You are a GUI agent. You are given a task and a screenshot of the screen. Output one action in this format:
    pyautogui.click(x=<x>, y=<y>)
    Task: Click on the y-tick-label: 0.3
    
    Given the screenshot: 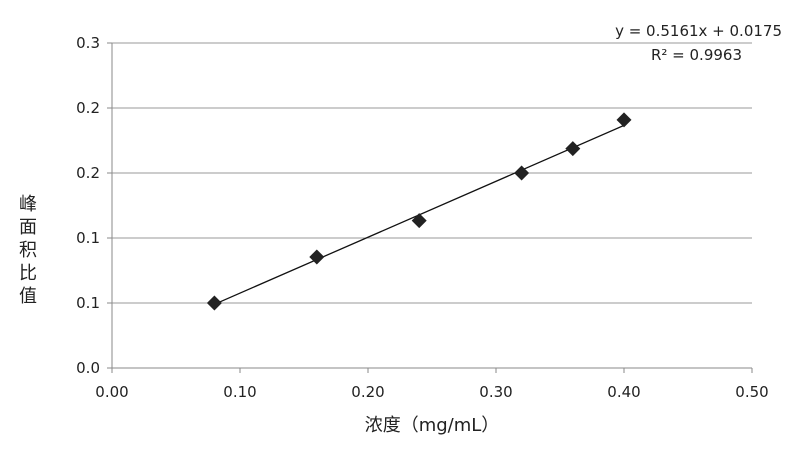 What is the action you would take?
    pyautogui.click(x=88, y=43)
    